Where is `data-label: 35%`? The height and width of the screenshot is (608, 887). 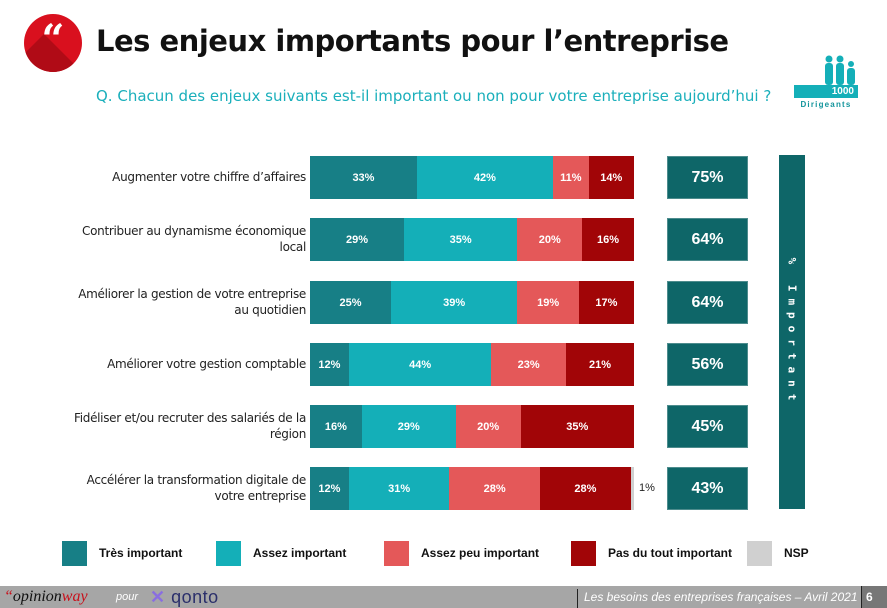 data-label: 35% is located at coordinates (460, 239).